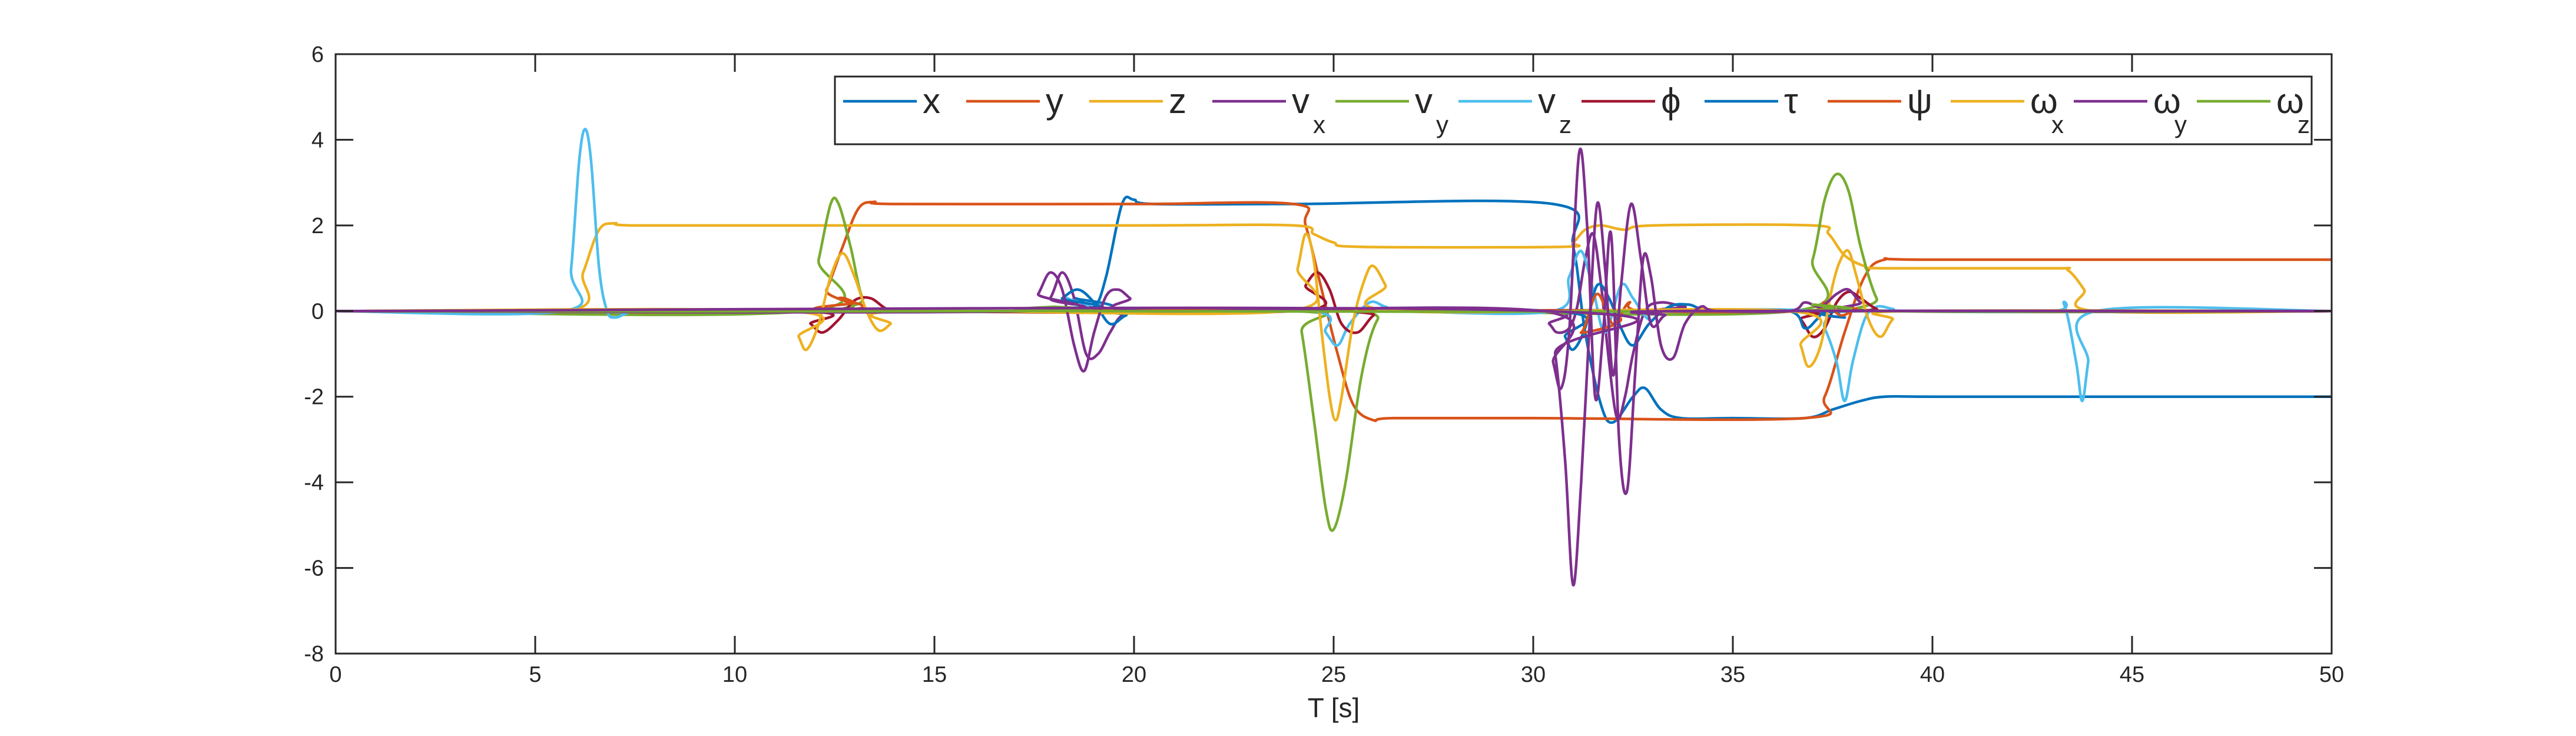 This screenshot has width=2576, height=736. What do you see at coordinates (1137, 101) in the screenshot?
I see `legend-item-z: z` at bounding box center [1137, 101].